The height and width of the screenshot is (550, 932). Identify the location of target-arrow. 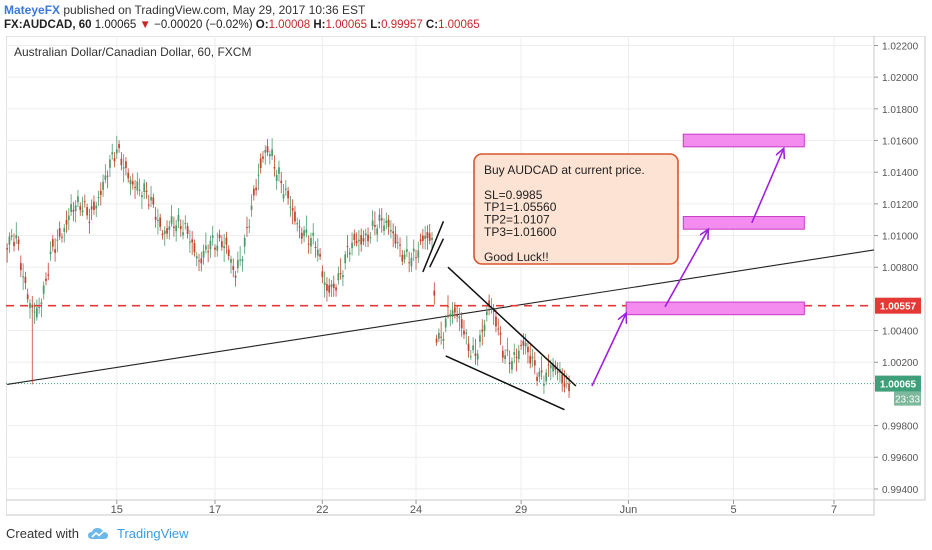
(608, 350).